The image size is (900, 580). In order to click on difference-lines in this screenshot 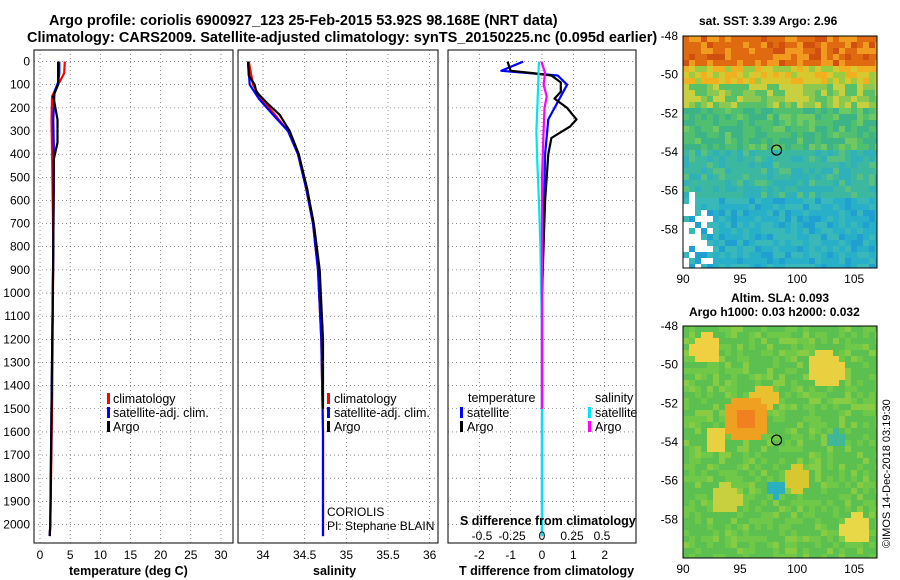, I will do `click(539, 298)`.